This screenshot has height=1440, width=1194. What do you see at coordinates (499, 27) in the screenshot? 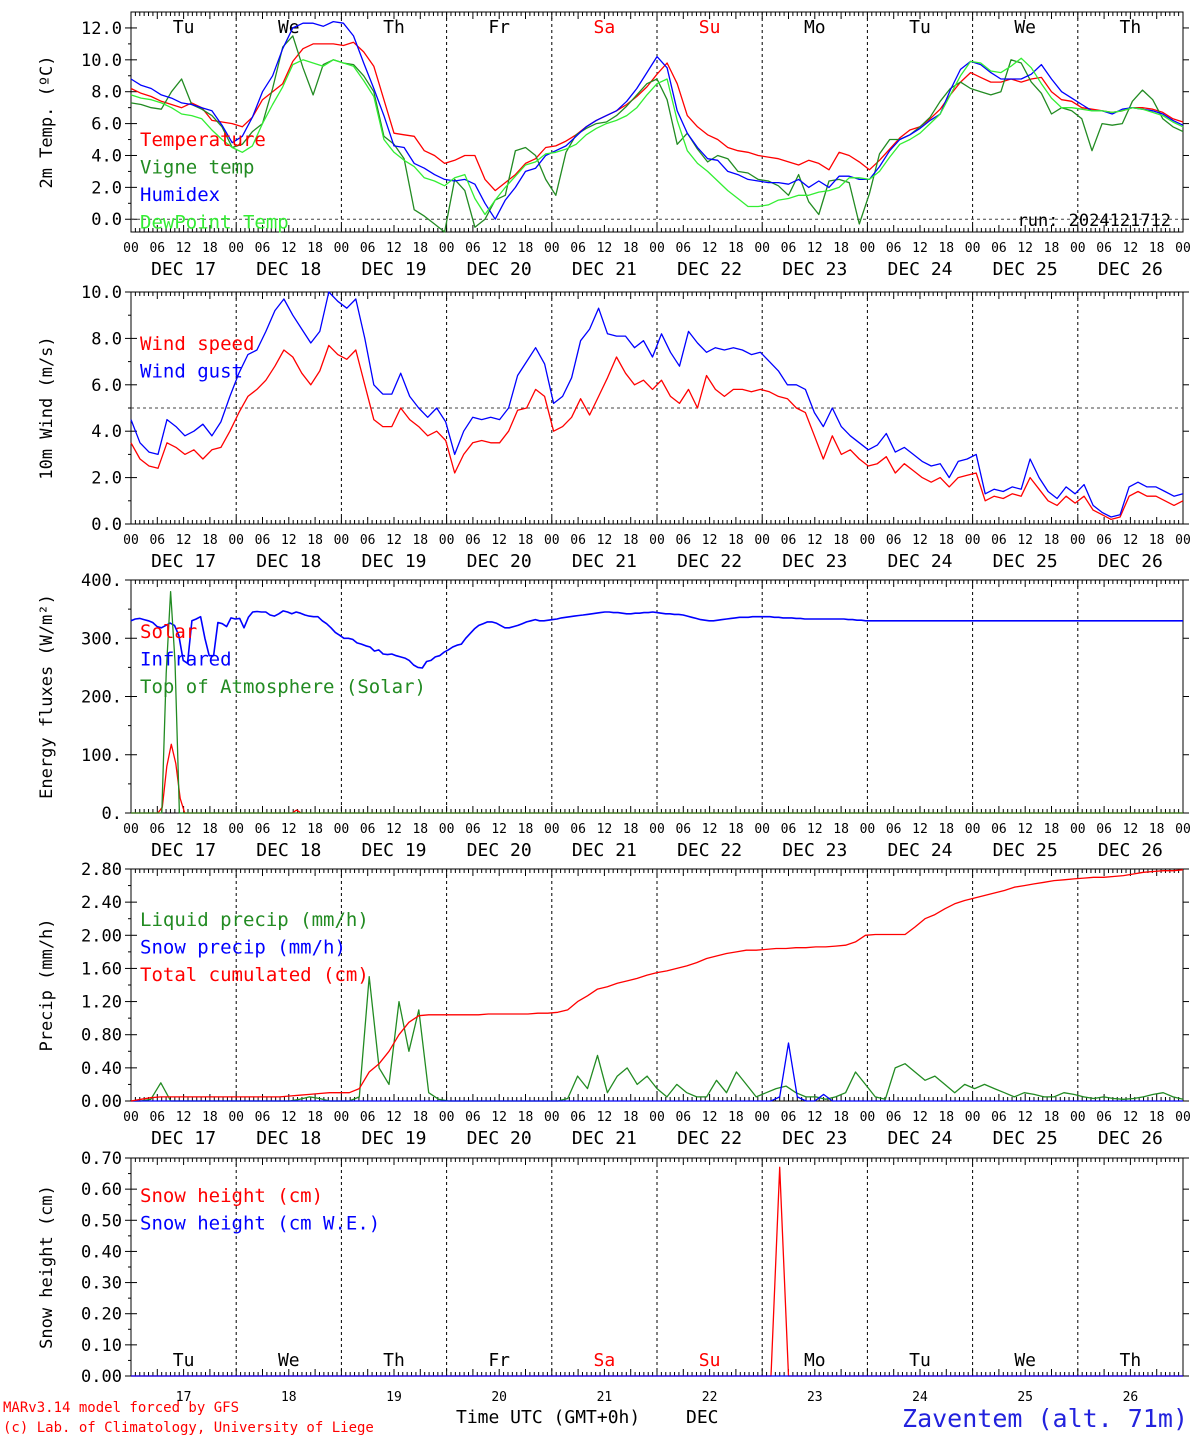
I see `day-of-week-label: Fr` at bounding box center [499, 27].